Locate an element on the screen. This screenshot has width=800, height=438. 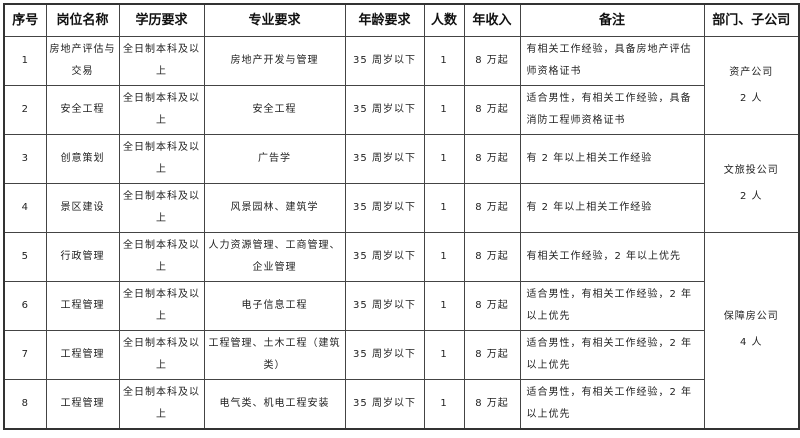
department-cell: 资产公司 2 人 is located at coordinates (751, 85).